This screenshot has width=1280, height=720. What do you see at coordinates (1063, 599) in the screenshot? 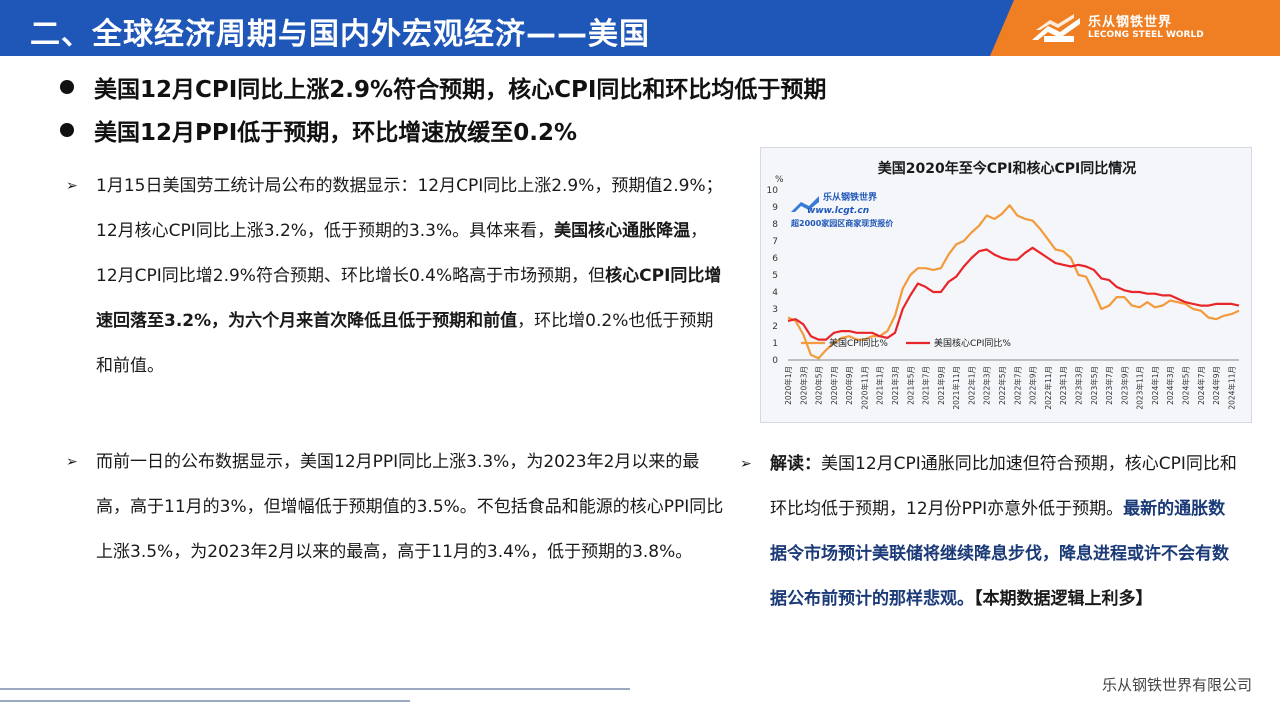
I see `interpretation-conclusion: 【本期数据逻辑上利多】` at bounding box center [1063, 599].